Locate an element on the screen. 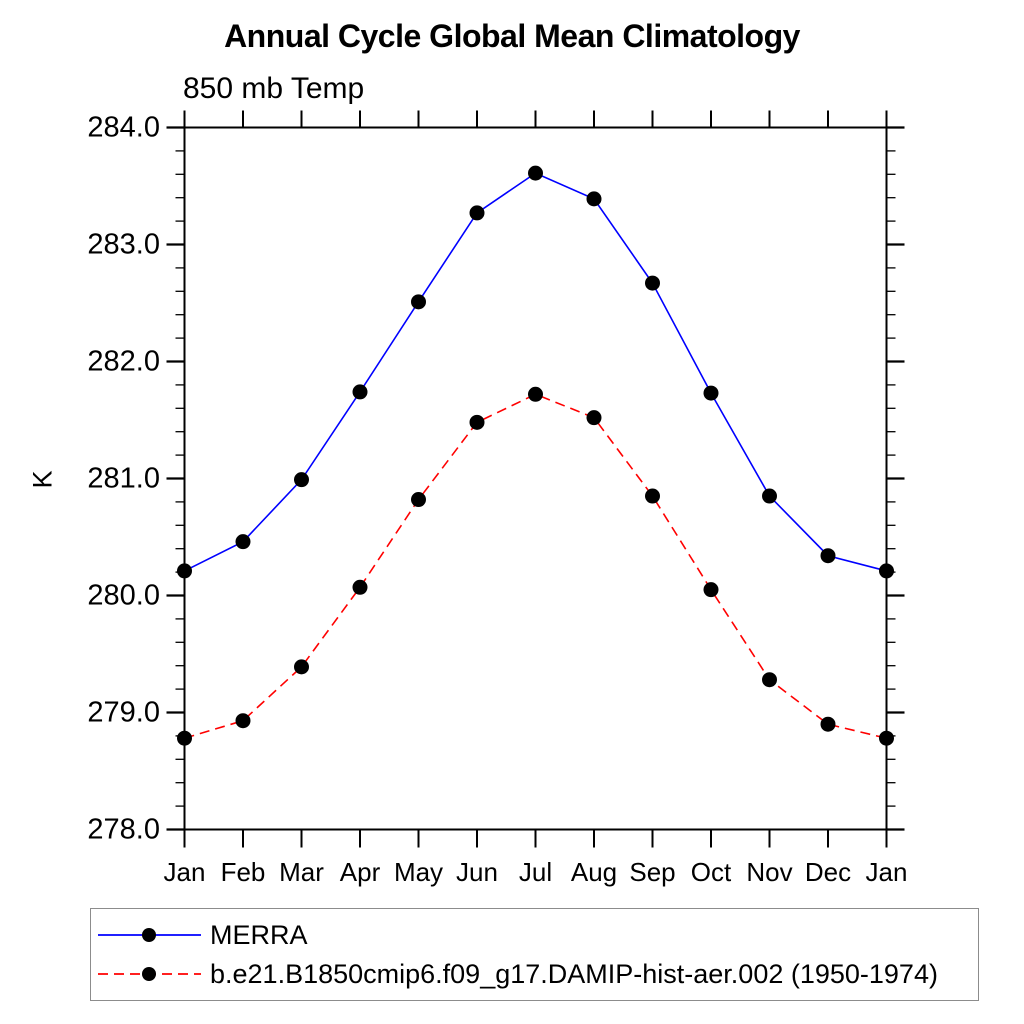 The width and height of the screenshot is (1024, 1024). x-tick-label: Jun is located at coordinates (477, 872).